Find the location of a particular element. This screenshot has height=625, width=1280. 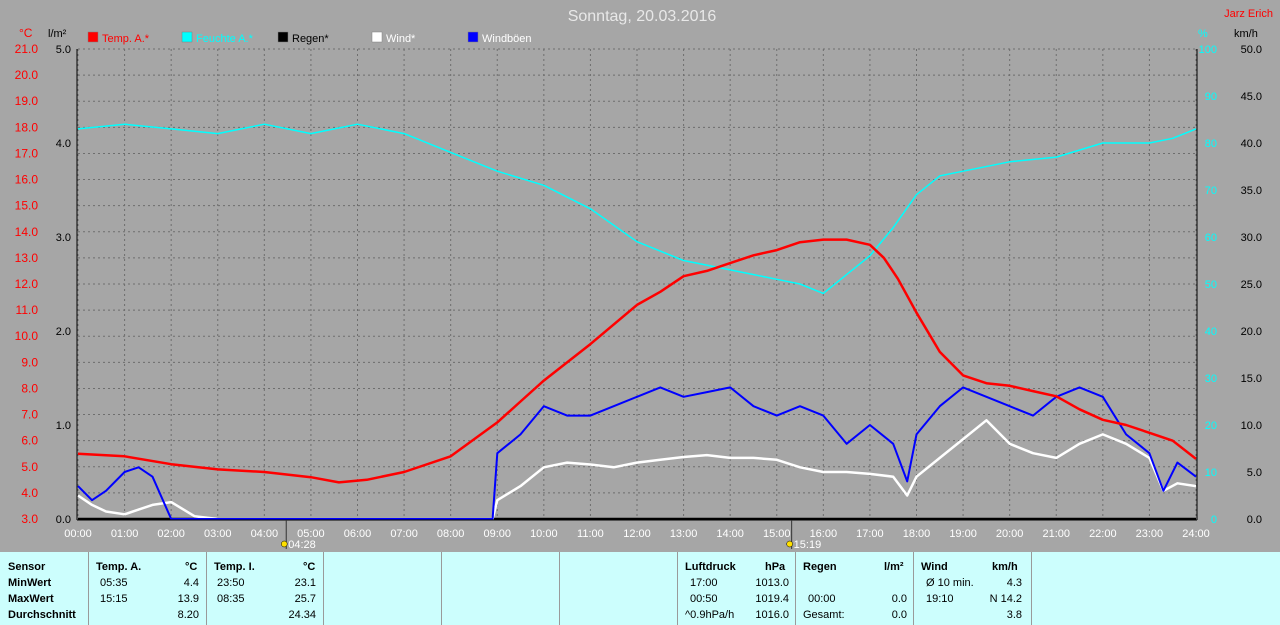

temp-tick-label: 7.0 is located at coordinates (29, 415).